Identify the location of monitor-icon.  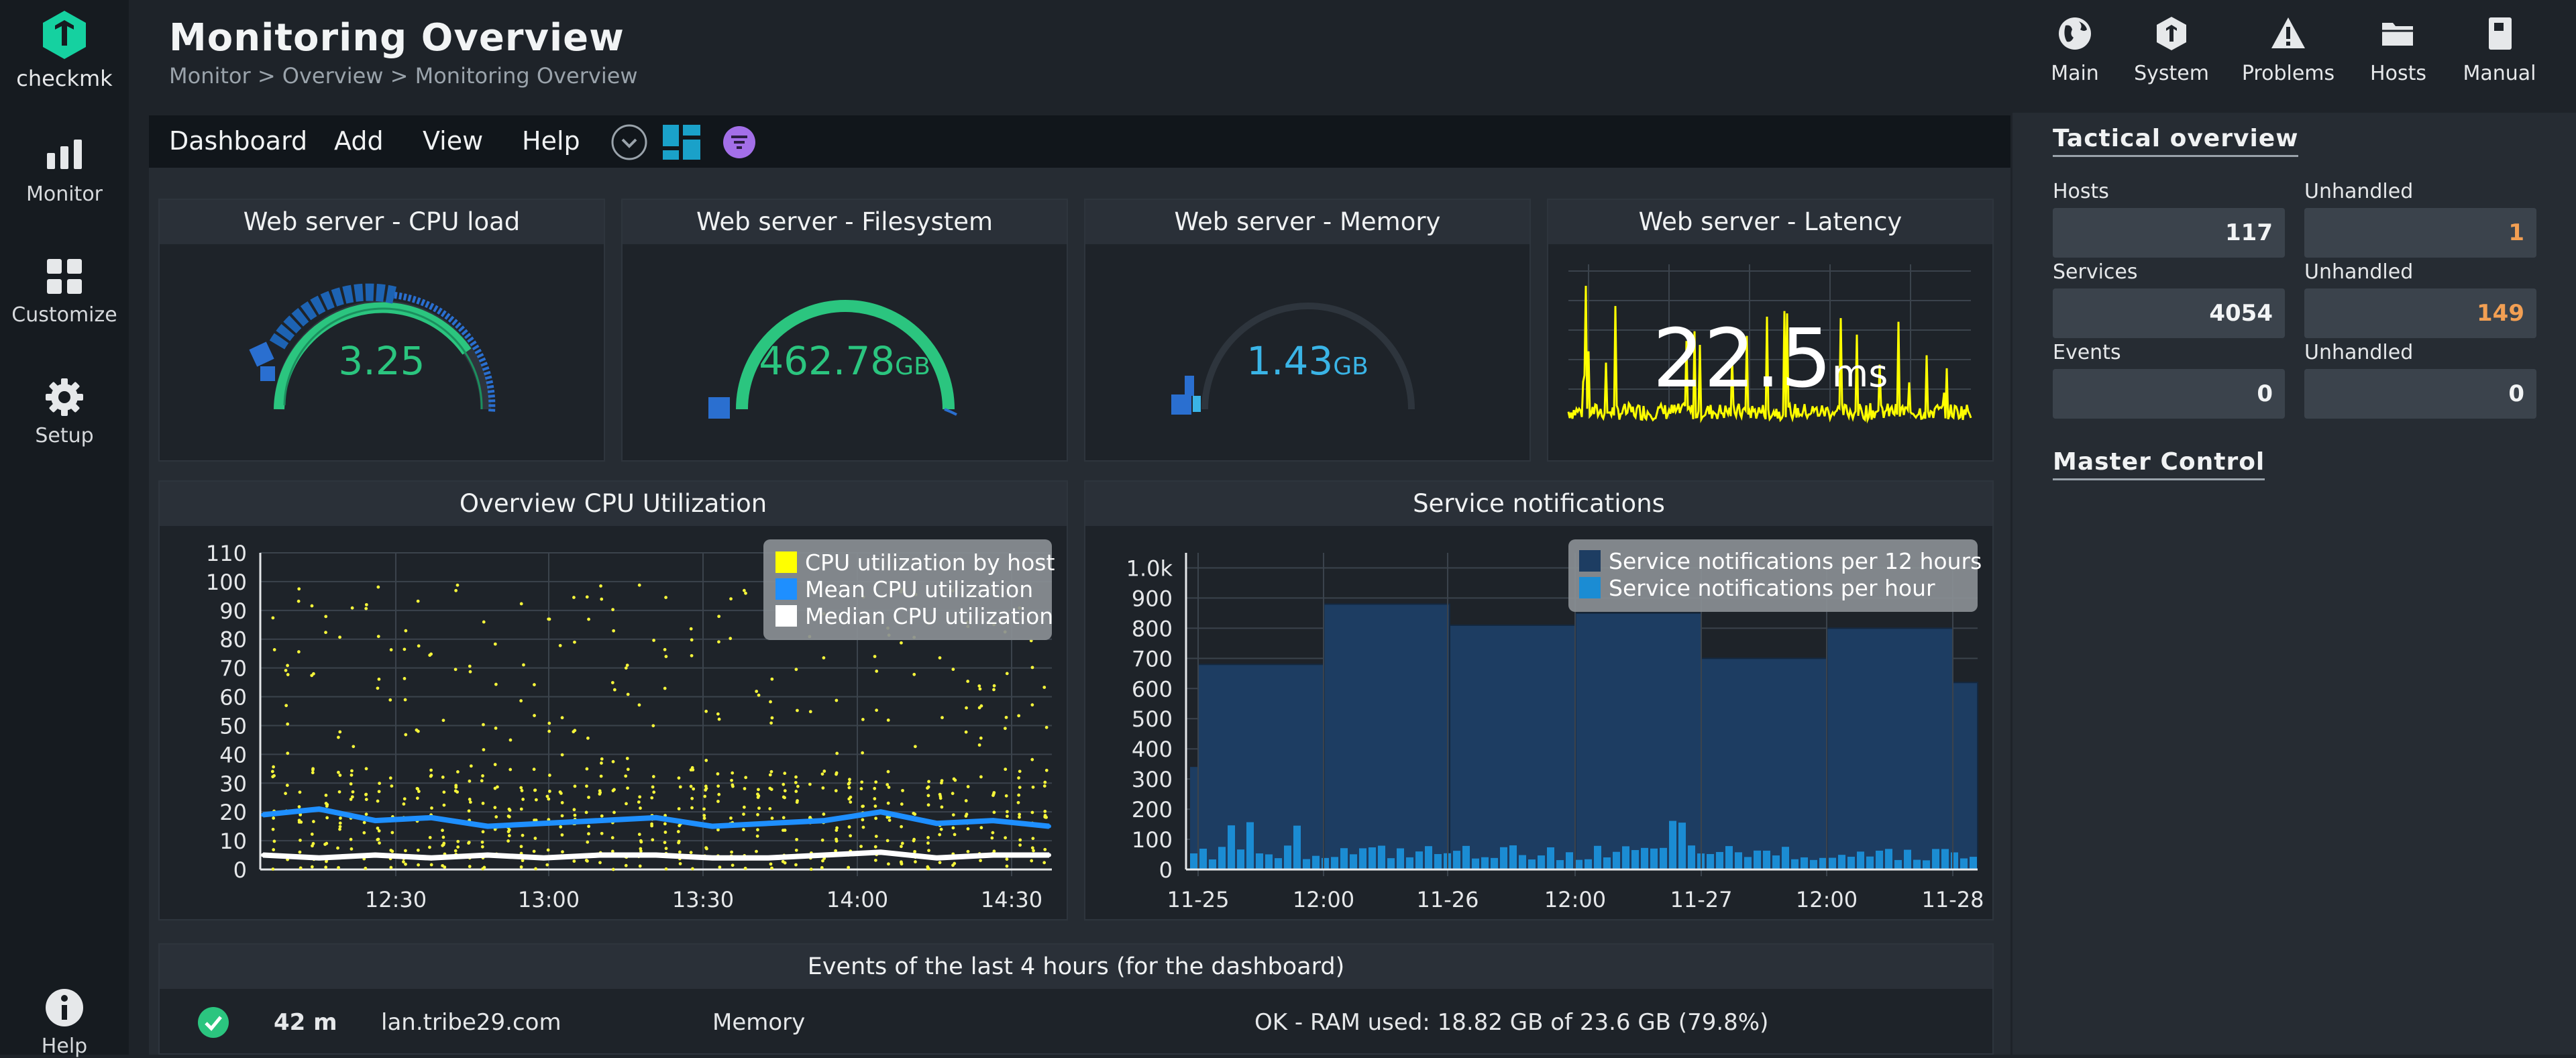
(64, 154).